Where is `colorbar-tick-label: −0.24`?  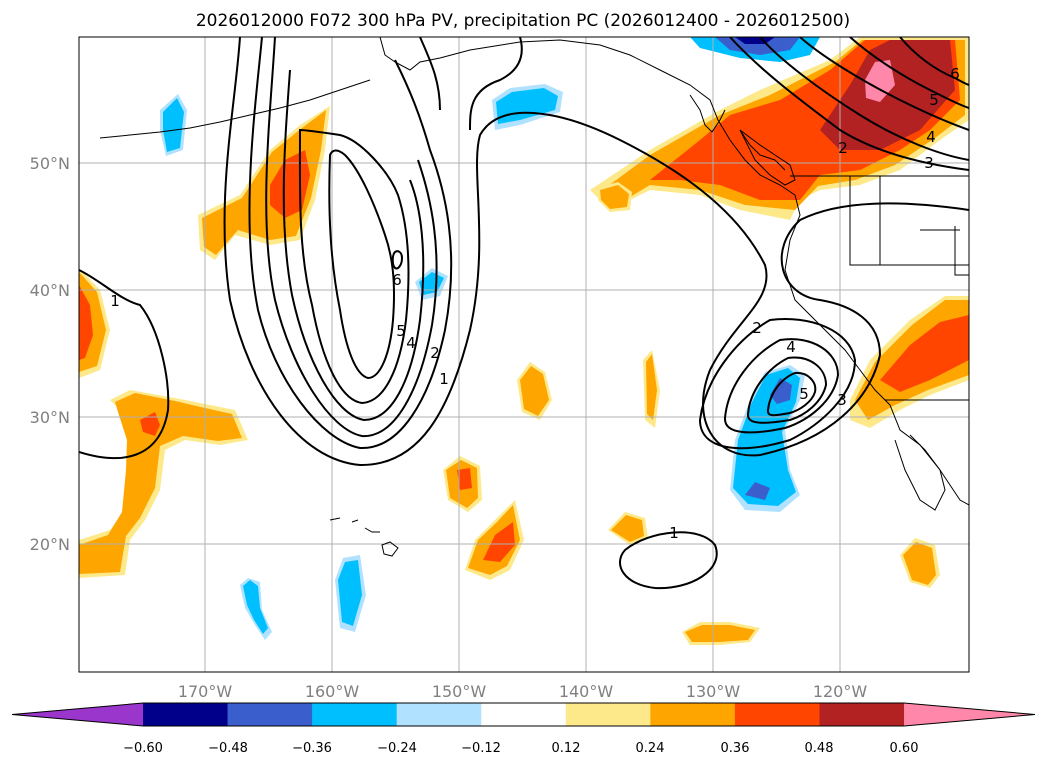 colorbar-tick-label: −0.24 is located at coordinates (397, 748).